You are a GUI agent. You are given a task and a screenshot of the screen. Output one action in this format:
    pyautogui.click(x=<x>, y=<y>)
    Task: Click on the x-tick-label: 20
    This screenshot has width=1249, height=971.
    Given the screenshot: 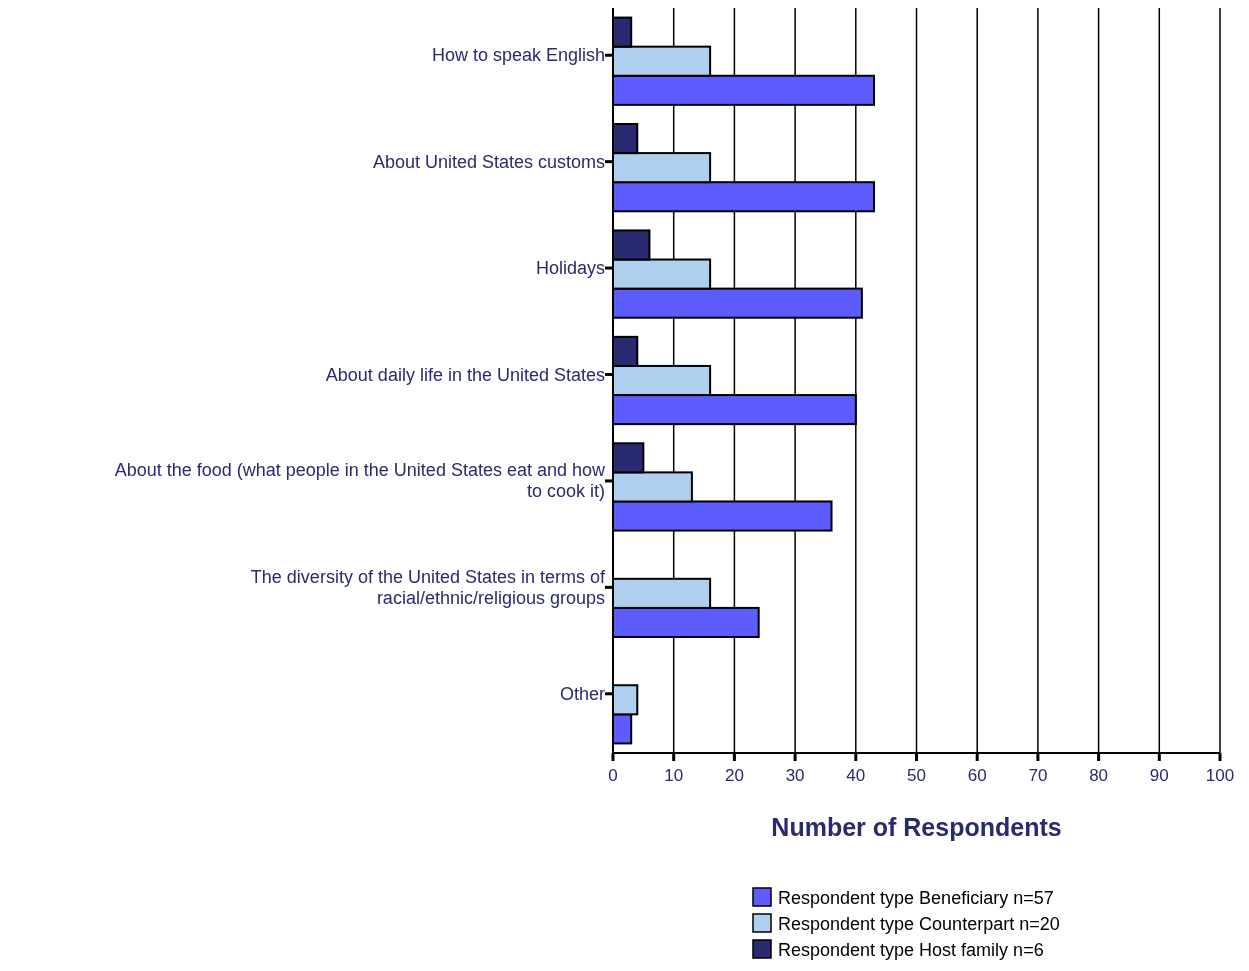 What is the action you would take?
    pyautogui.click(x=734, y=775)
    